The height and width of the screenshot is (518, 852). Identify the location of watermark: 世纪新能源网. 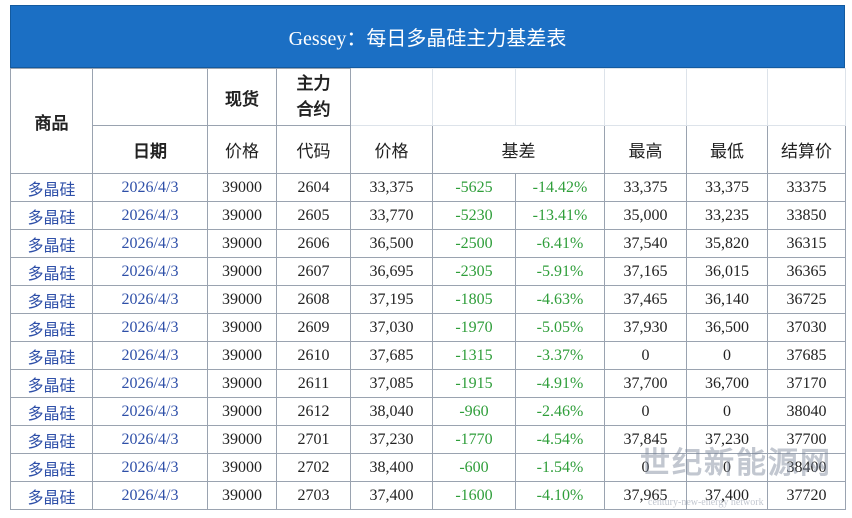
(736, 463).